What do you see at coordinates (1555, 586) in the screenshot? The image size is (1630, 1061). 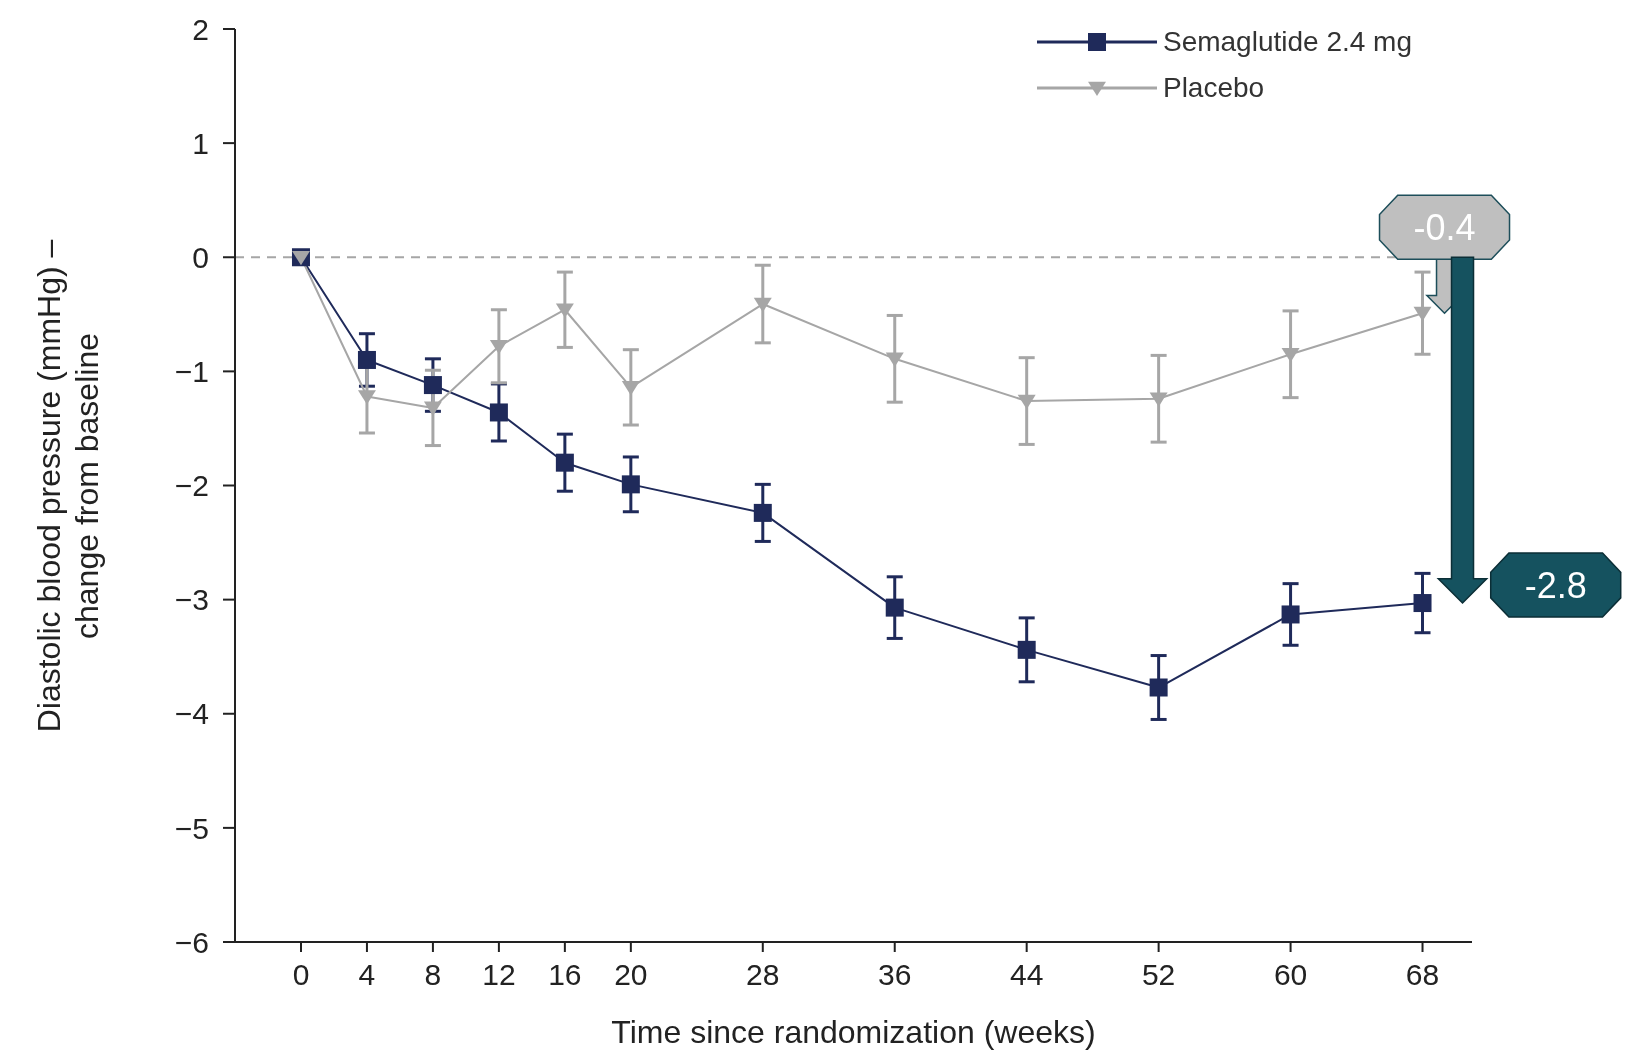 I see `text: -2.8` at bounding box center [1555, 586].